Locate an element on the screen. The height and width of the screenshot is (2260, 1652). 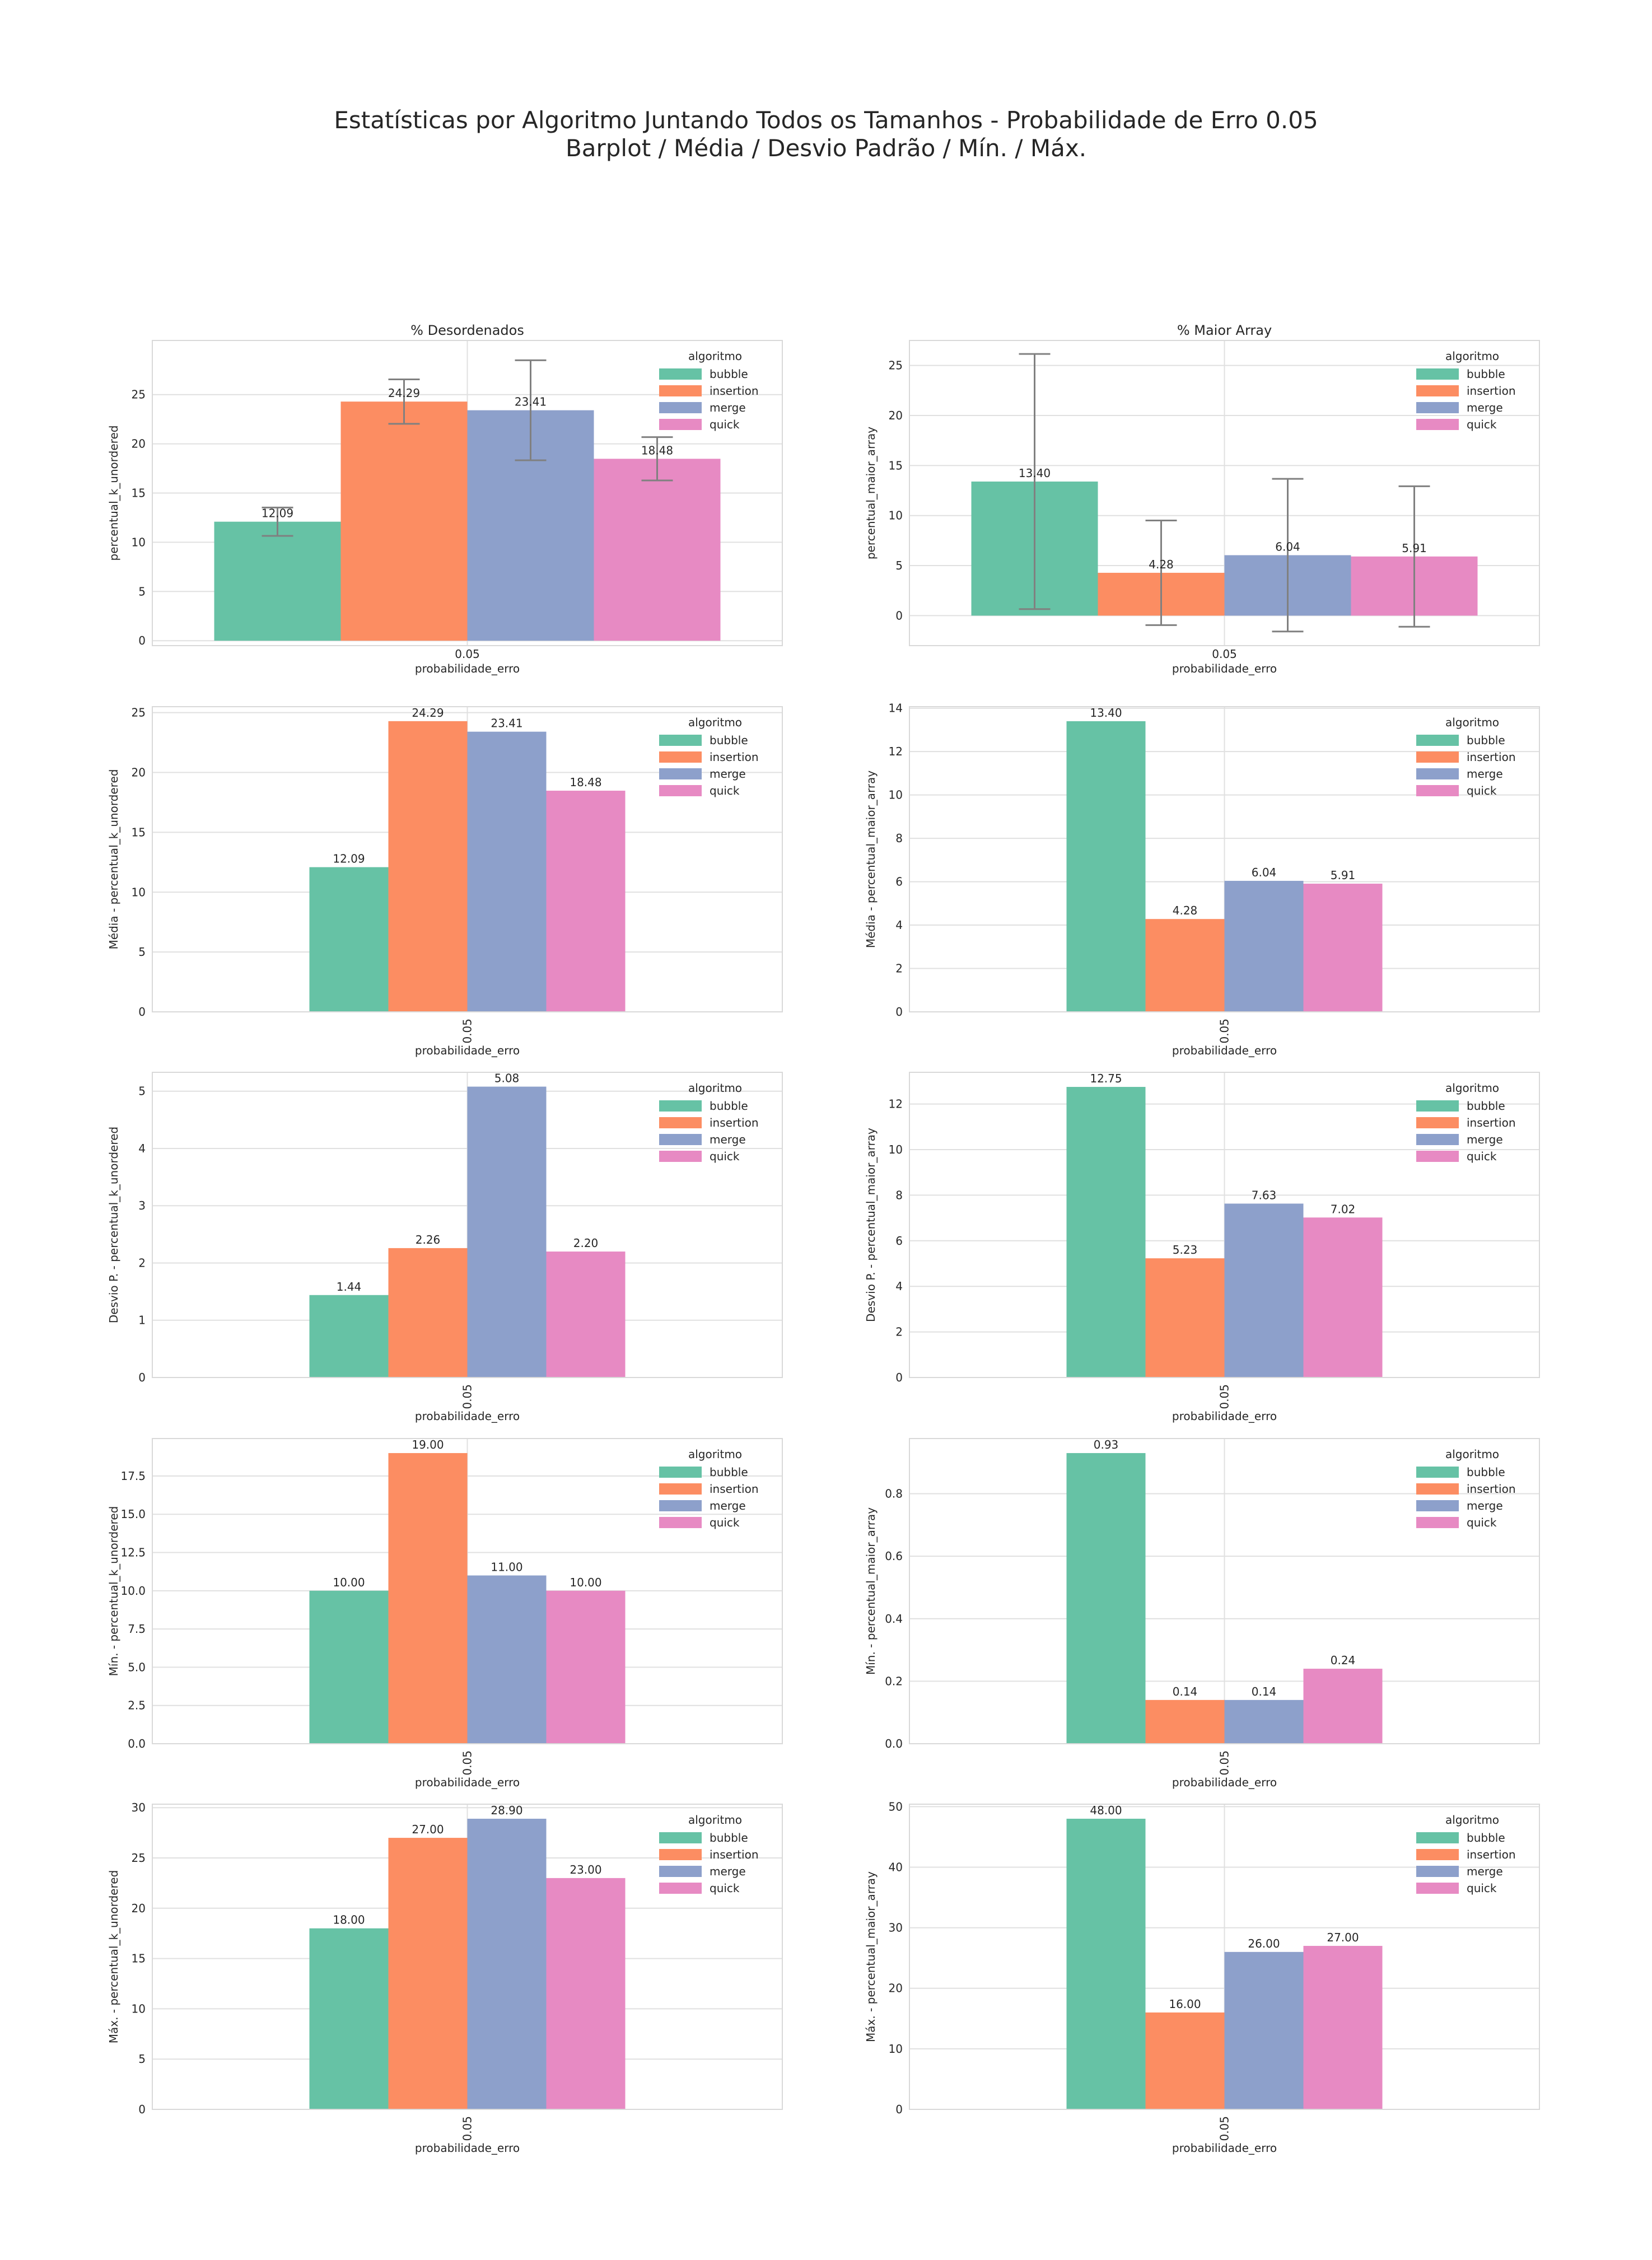
y-tick-label: 3 is located at coordinates (142, 1205).